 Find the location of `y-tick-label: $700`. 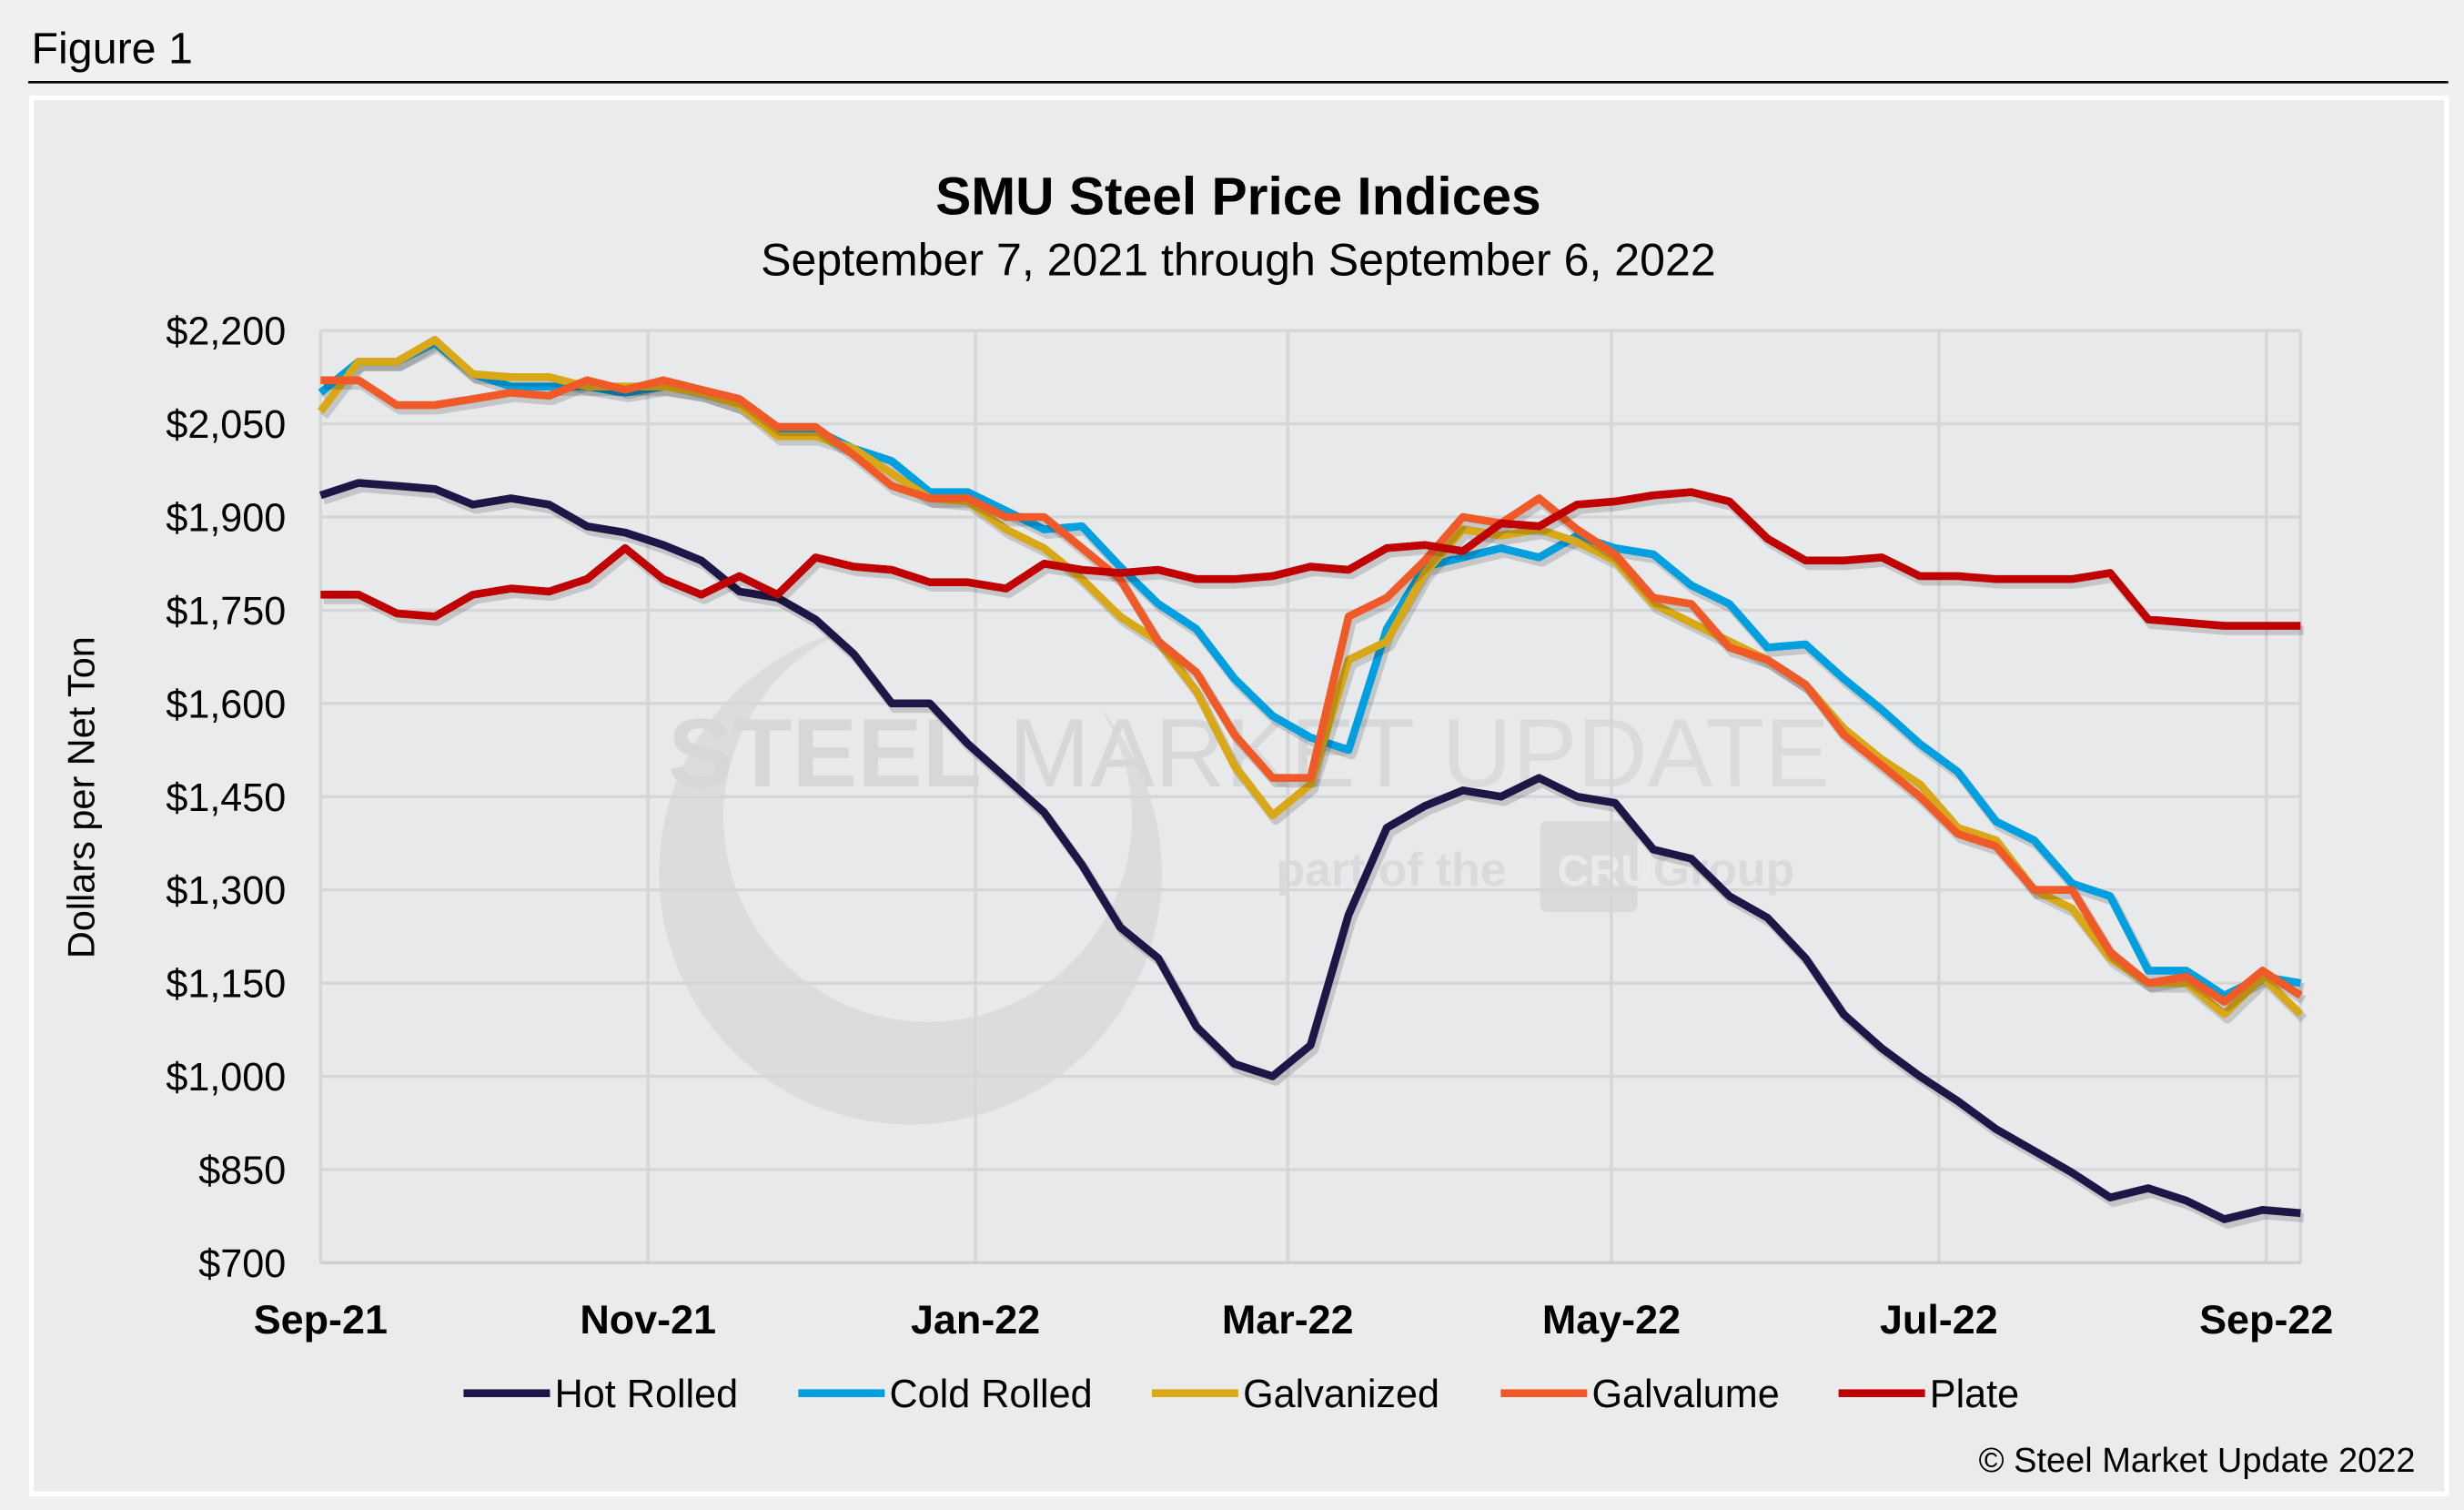

y-tick-label: $700 is located at coordinates (242, 1264).